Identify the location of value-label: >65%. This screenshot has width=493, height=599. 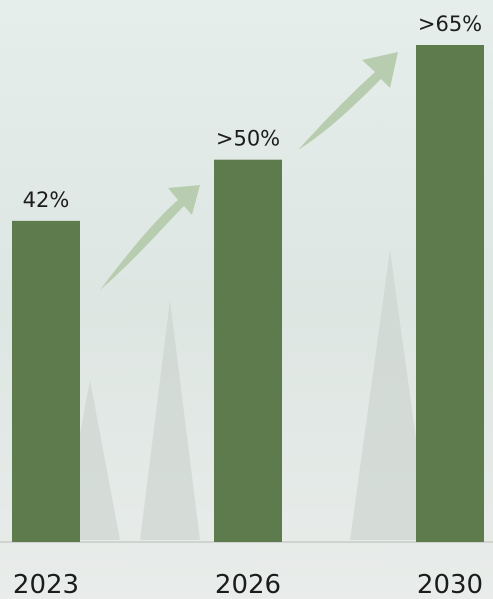
(450, 24).